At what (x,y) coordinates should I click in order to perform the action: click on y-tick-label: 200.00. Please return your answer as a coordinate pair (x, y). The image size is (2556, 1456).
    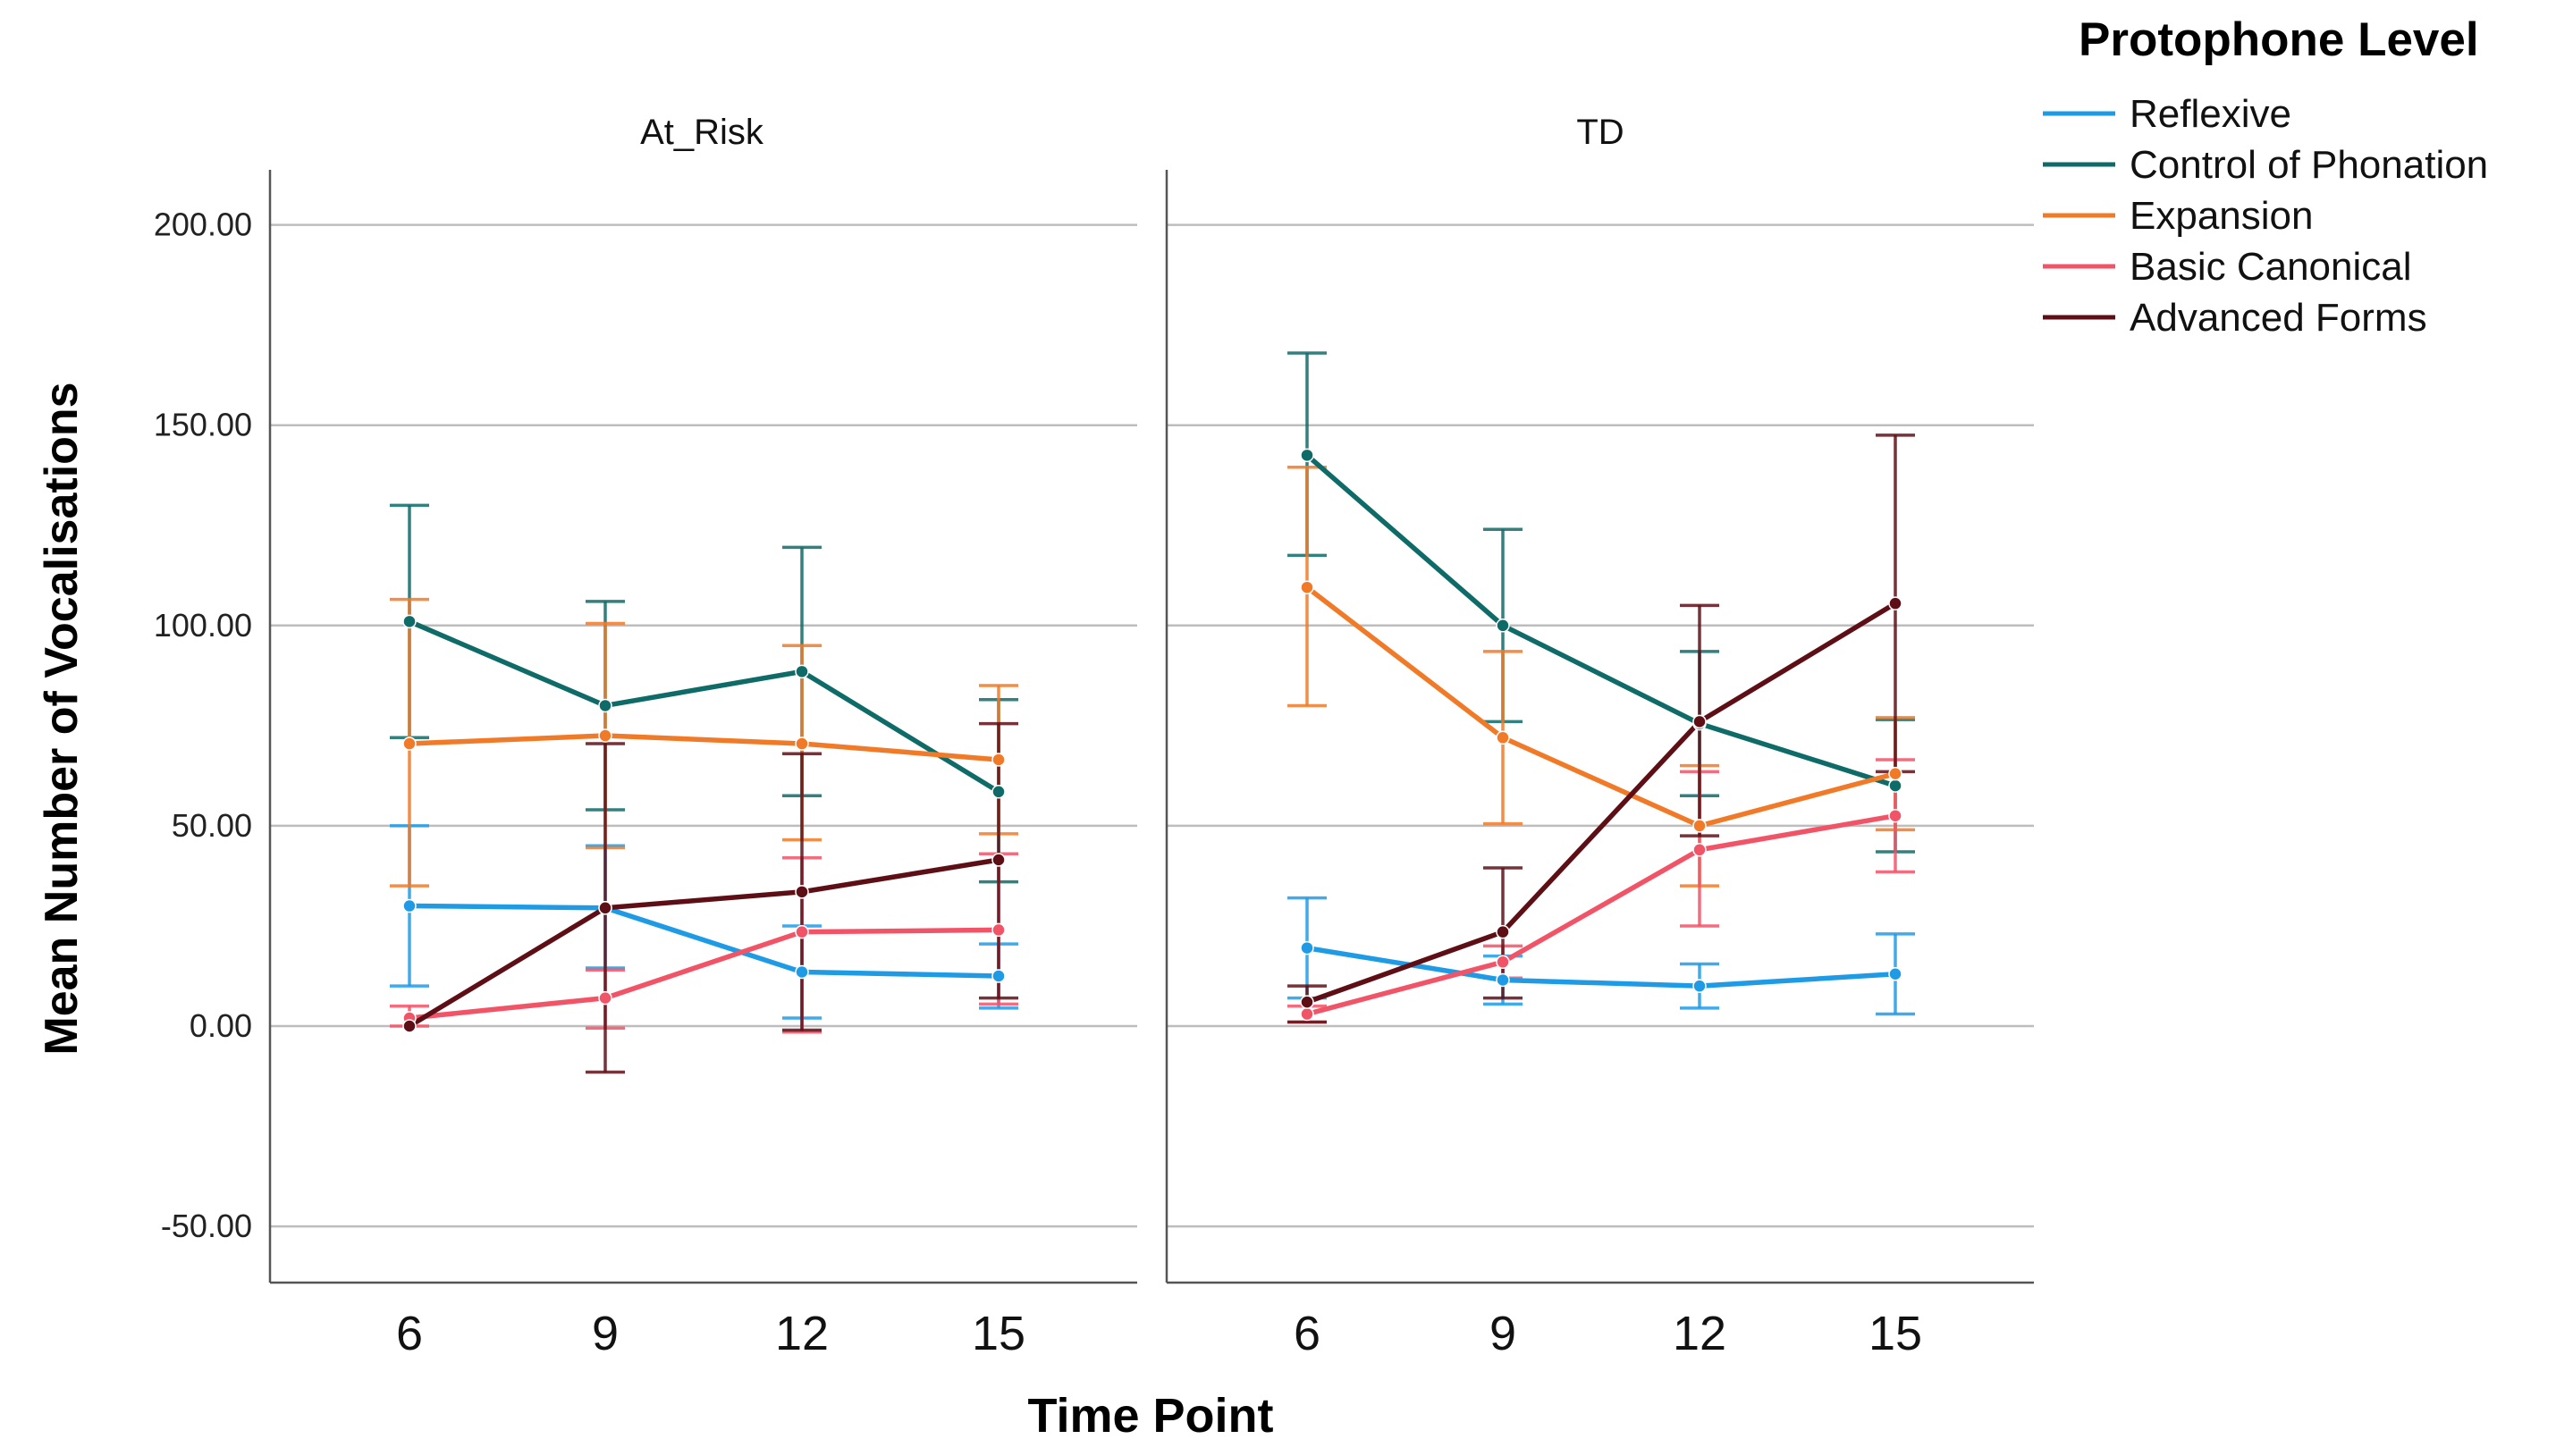
    Looking at the image, I should click on (203, 225).